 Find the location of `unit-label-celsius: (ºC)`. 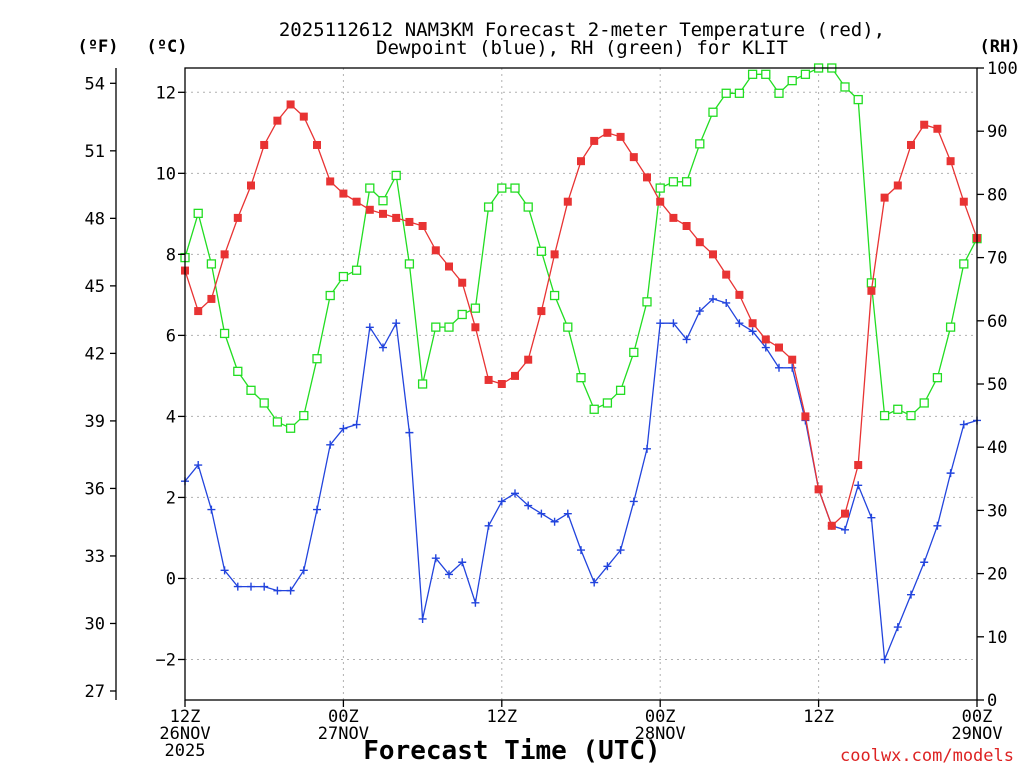

unit-label-celsius: (ºC) is located at coordinates (167, 47).